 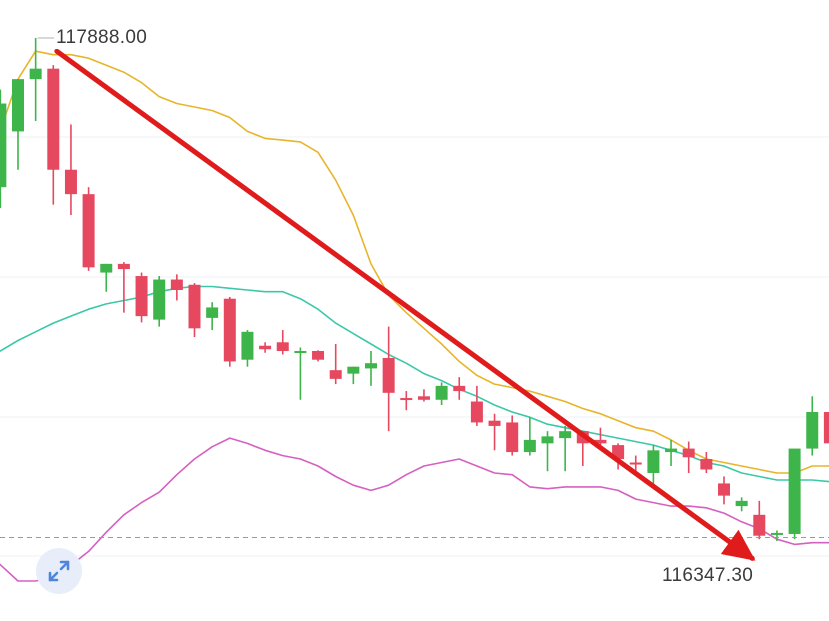 What do you see at coordinates (102, 38) in the screenshot?
I see `high-price-label: 117888.00` at bounding box center [102, 38].